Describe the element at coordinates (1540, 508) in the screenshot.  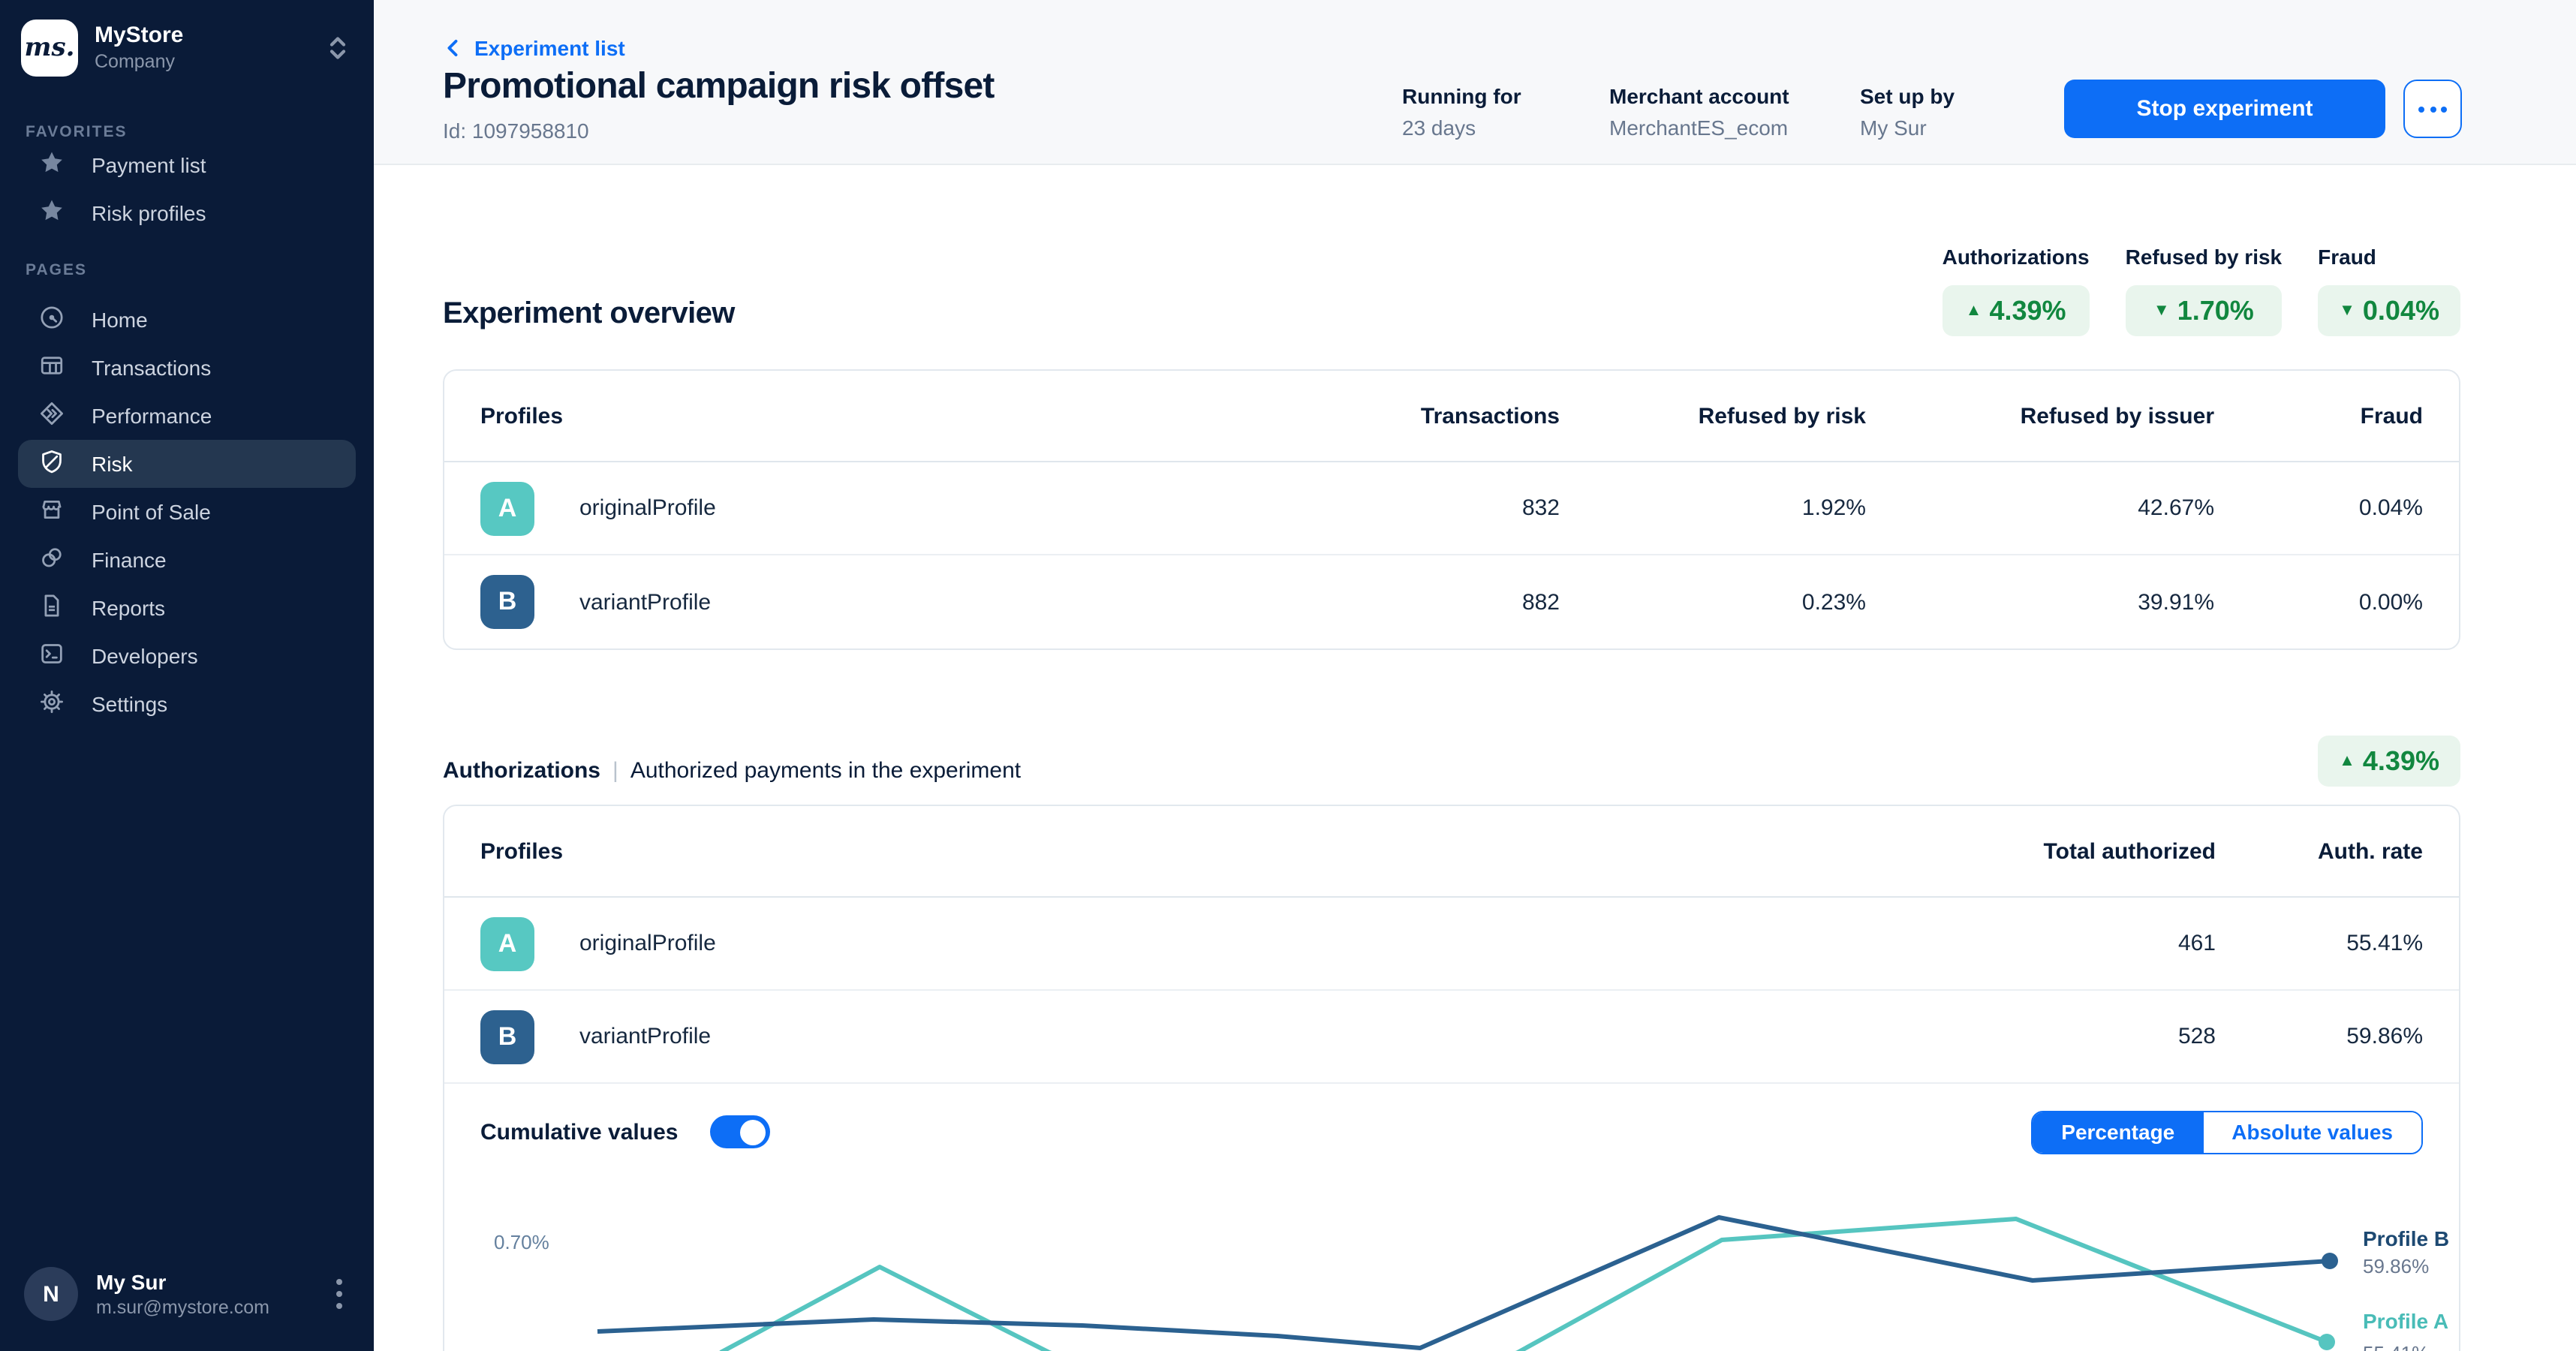
I see `transactions-value: 832` at that location.